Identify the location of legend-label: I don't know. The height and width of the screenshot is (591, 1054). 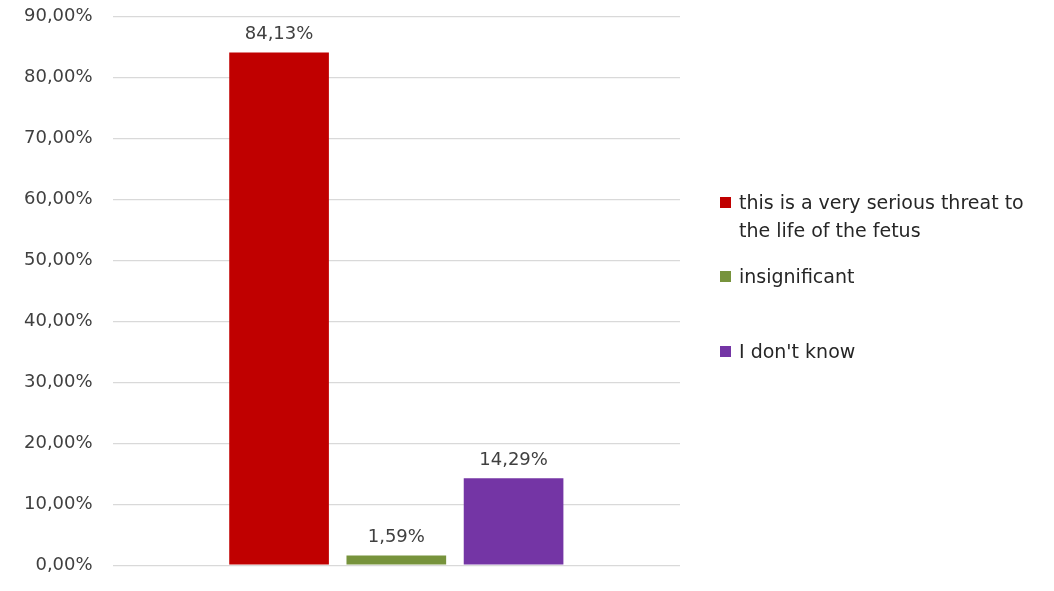
(797, 351).